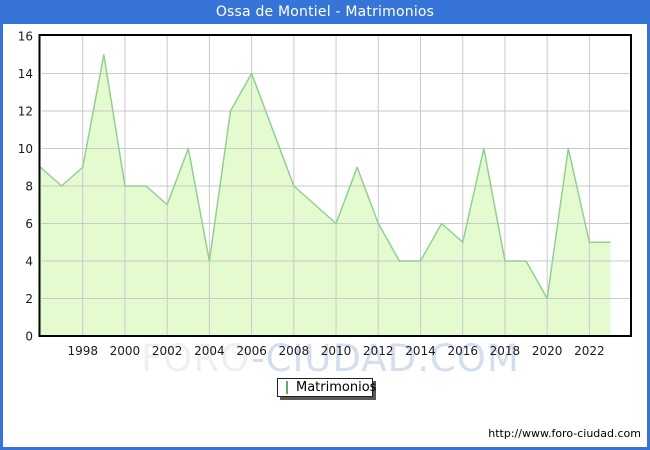 The width and height of the screenshot is (650, 450). Describe the element at coordinates (25, 37) in the screenshot. I see `y-tick-label: 16` at that location.